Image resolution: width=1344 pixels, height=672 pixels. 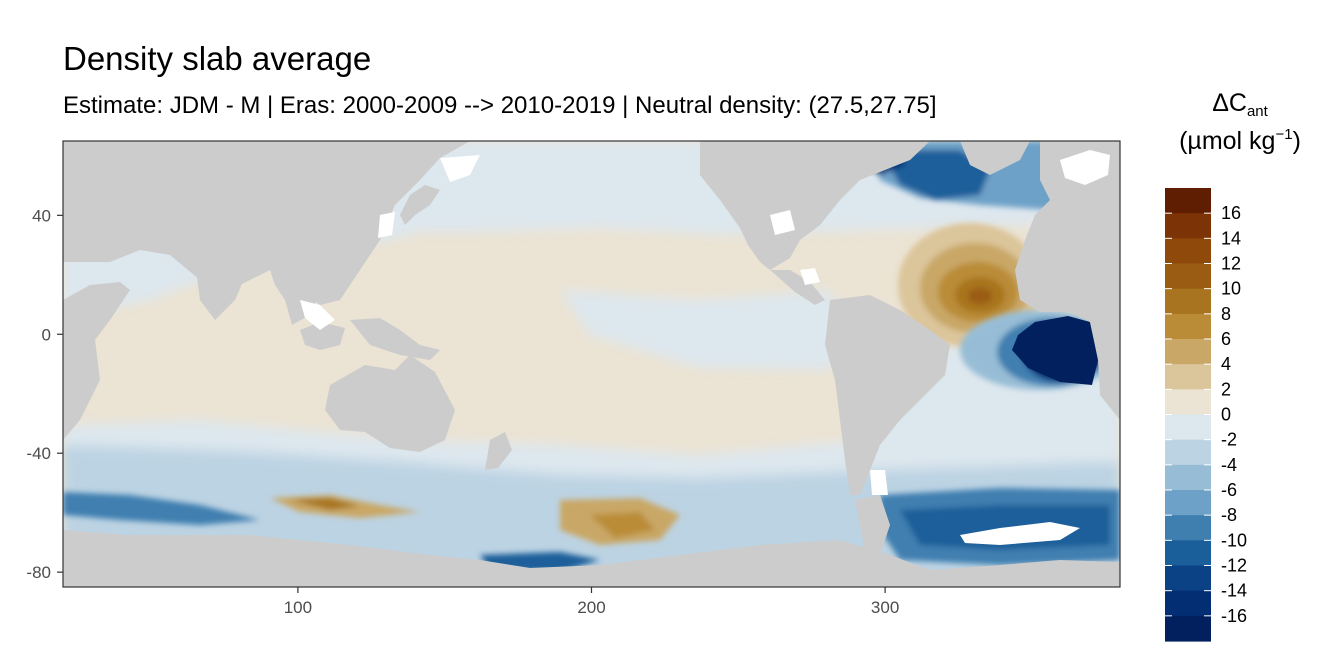 I want to click on legend-break-label: 4, so click(x=1226, y=364).